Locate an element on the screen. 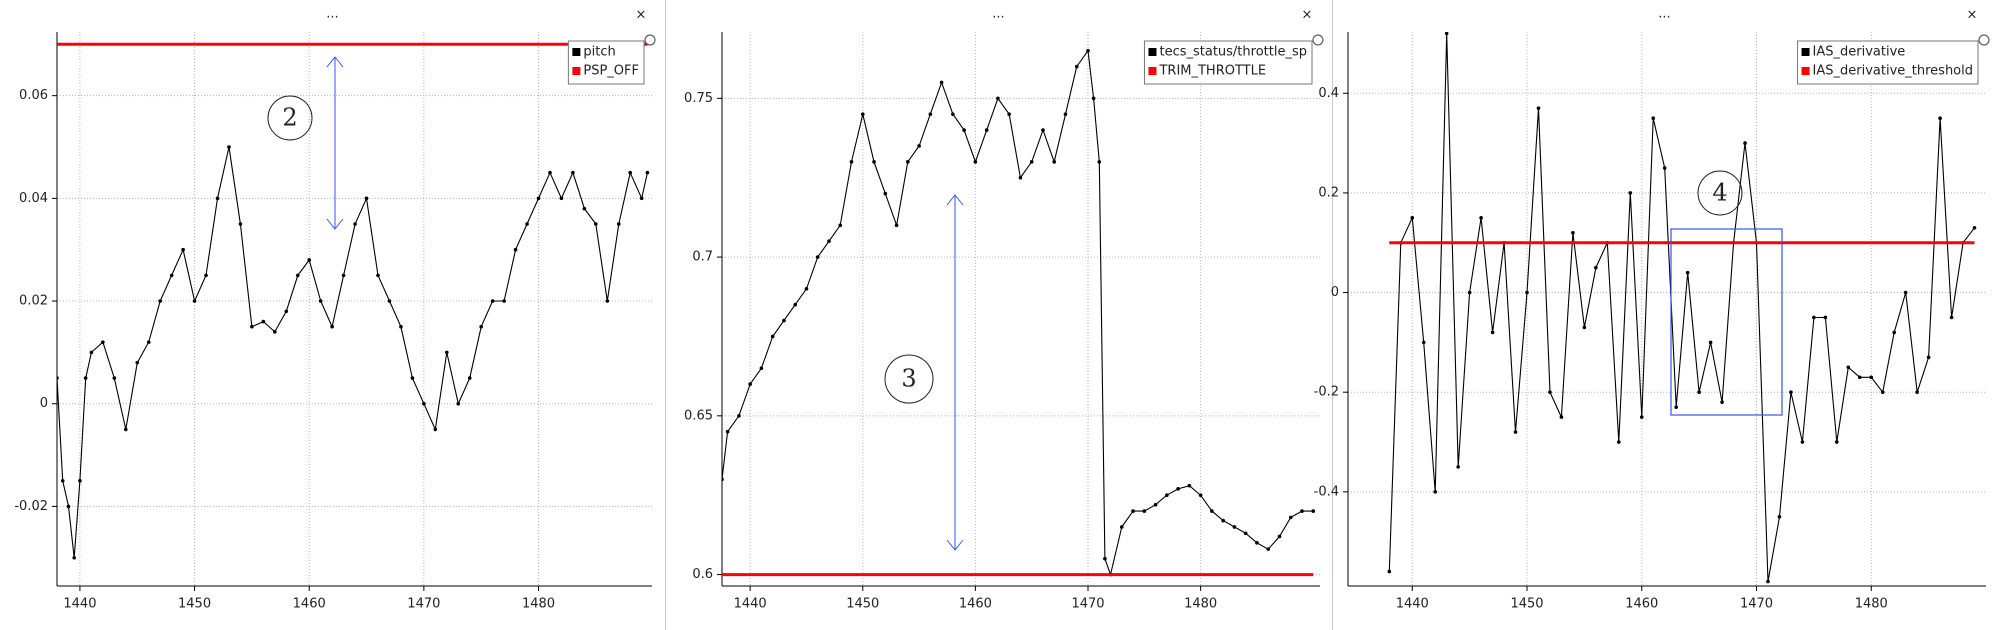 The width and height of the screenshot is (1996, 630). x-tick-label: 1450 is located at coordinates (862, 604).